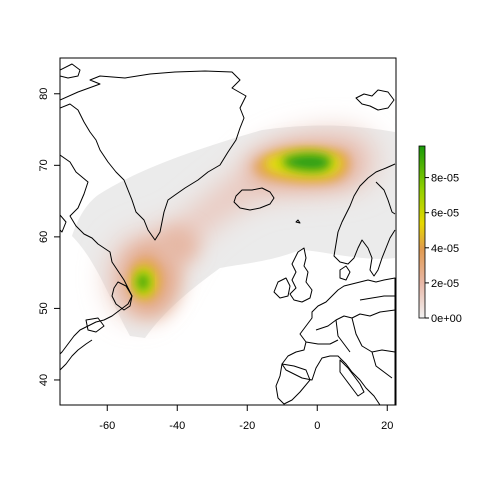 The height and width of the screenshot is (480, 480). What do you see at coordinates (44, 237) in the screenshot?
I see `y-tick-label: 60` at bounding box center [44, 237].